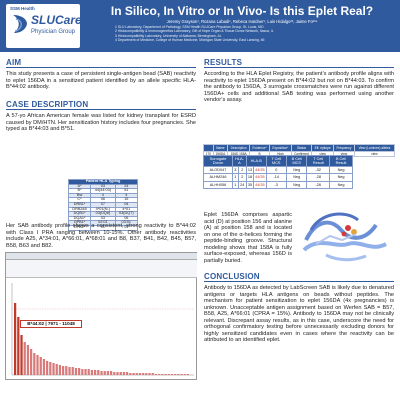 This screenshot has width=400, height=400. What do you see at coordinates (374, 148) in the screenshot?
I see `eplet-header-cell: View (Luminex) alleles` at bounding box center [374, 148].